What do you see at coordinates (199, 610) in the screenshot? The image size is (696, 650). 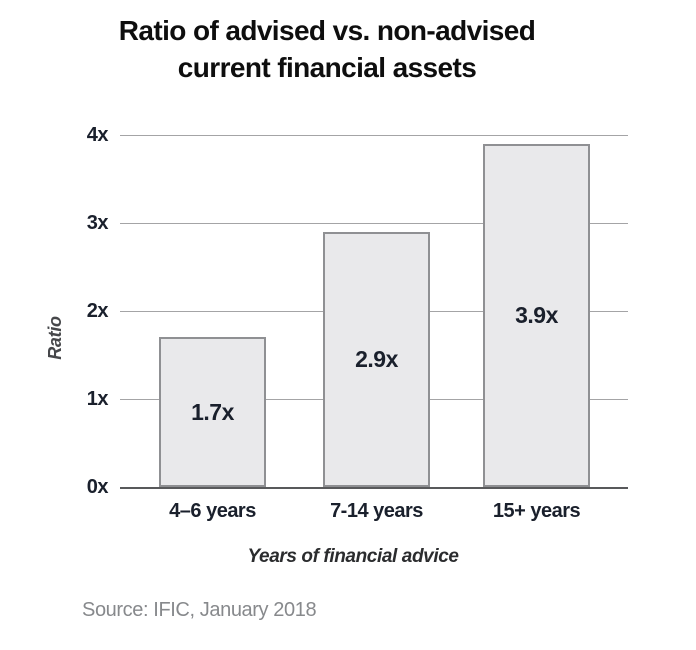 I see `source-note: Source: IFIC, January 2018` at bounding box center [199, 610].